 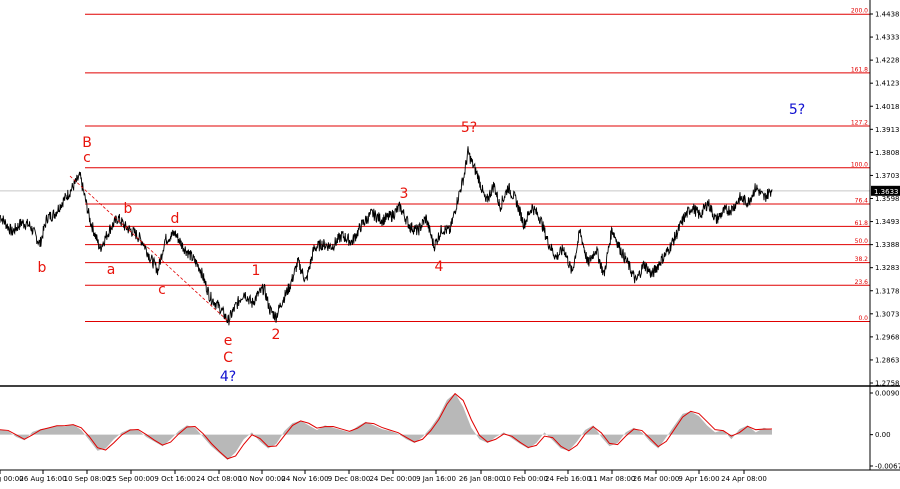 I want to click on osc-tick-label: 0.00, so click(x=883, y=435).